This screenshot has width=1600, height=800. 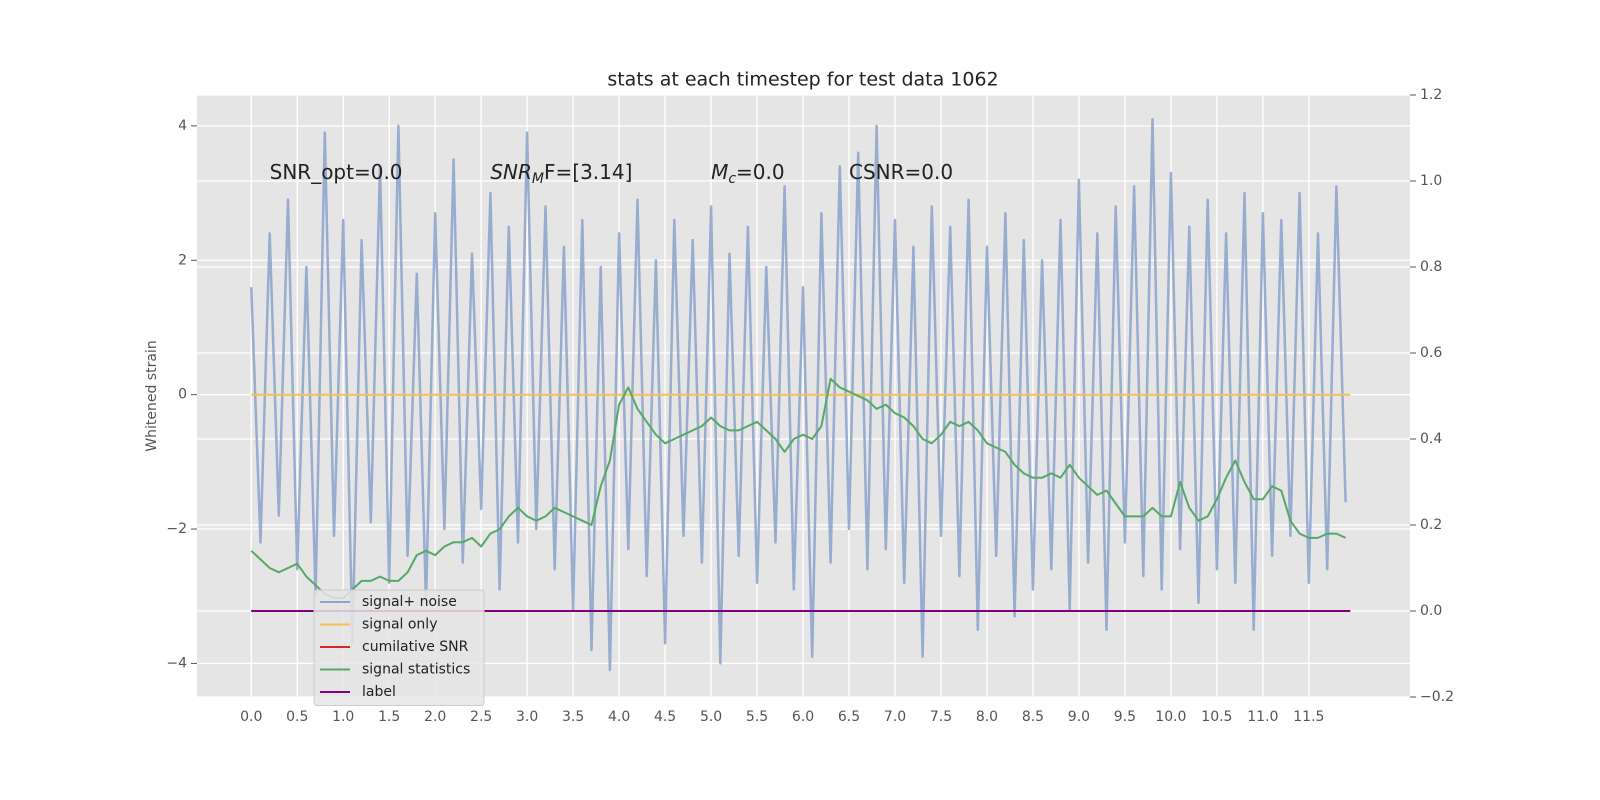 I want to click on x-tick-label: 2.5, so click(x=481, y=717).